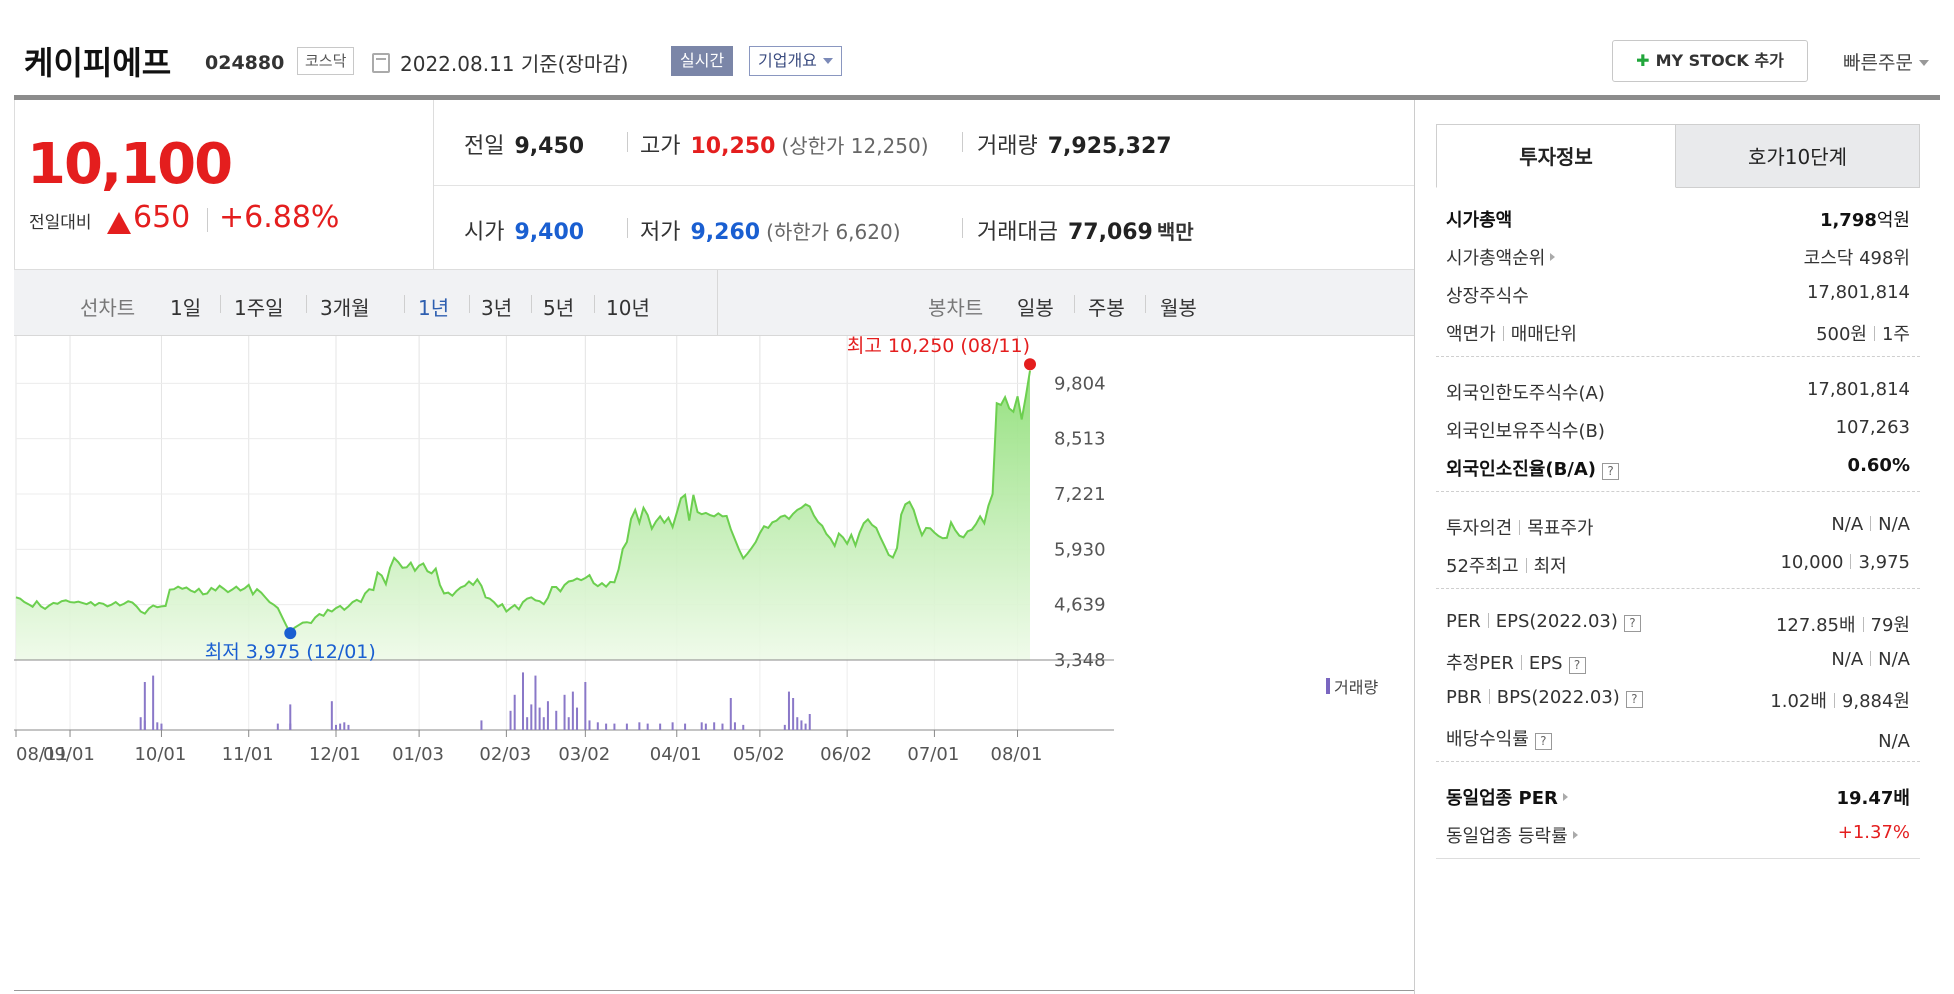 The height and width of the screenshot is (994, 1954). What do you see at coordinates (1858, 292) in the screenshot?
I see `shares-value: 17,801,814` at bounding box center [1858, 292].